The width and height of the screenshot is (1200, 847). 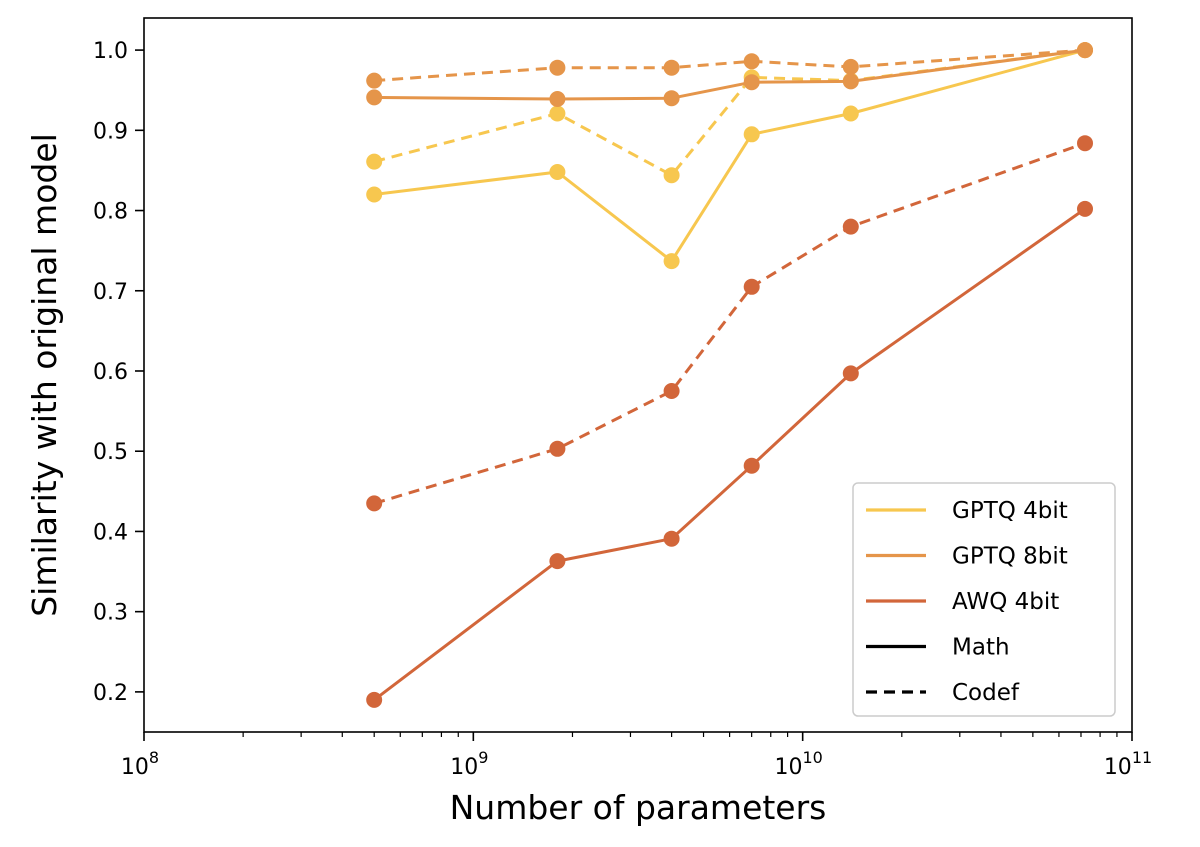 I want to click on legend-box, so click(x=984, y=599).